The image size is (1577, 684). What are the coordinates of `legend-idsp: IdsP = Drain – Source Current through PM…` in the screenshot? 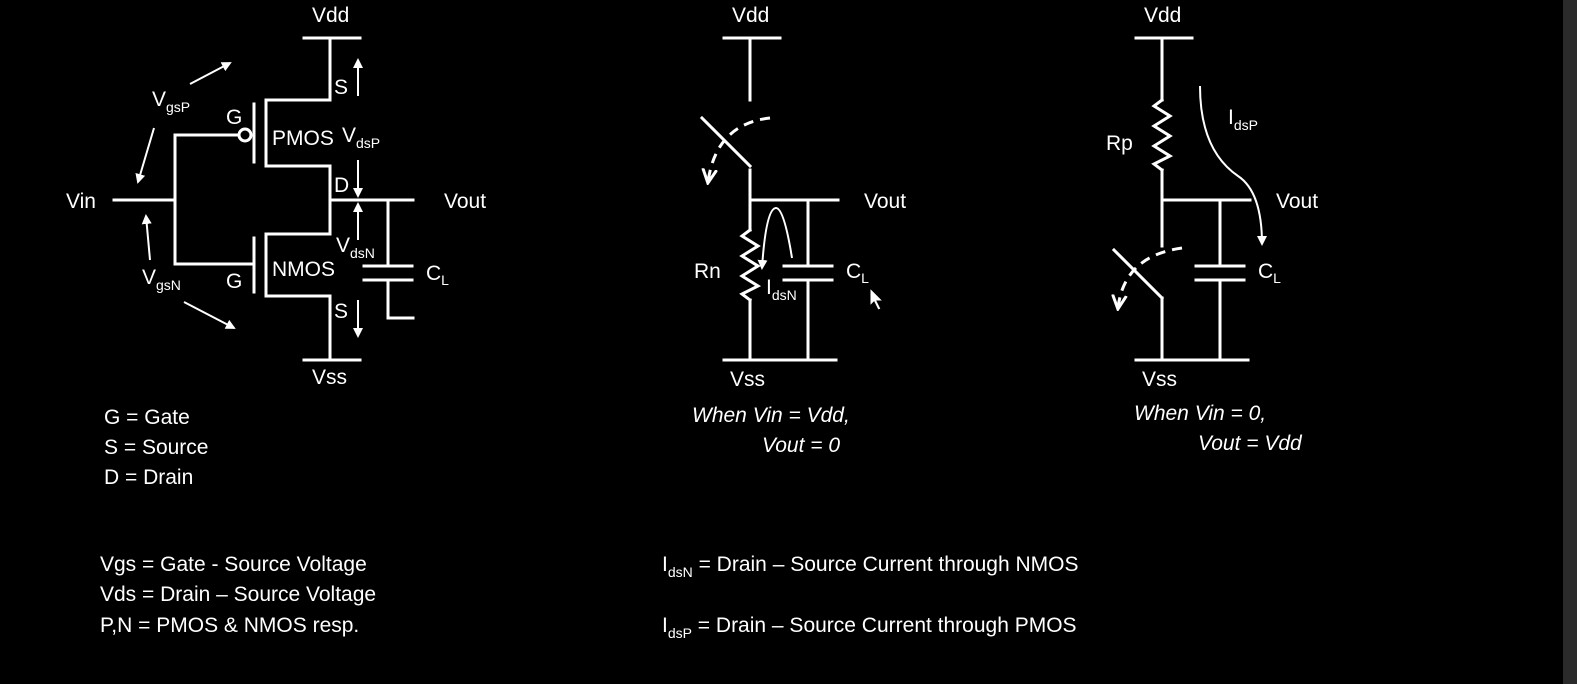 It's located at (869, 627).